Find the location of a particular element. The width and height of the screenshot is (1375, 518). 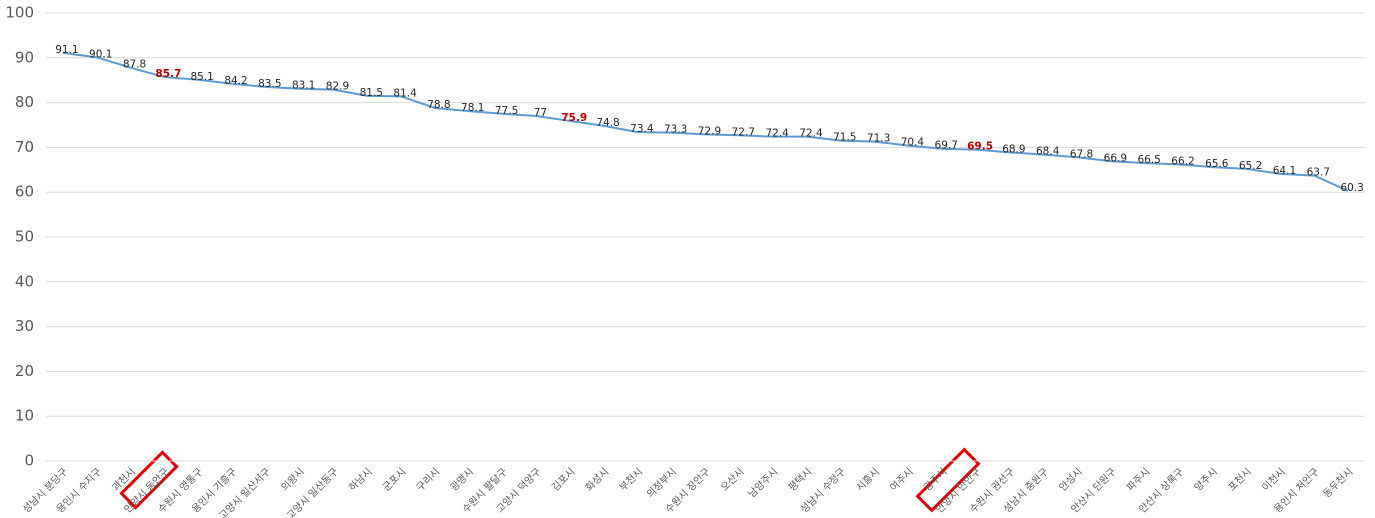

x-tick-label: 군포시 is located at coordinates (394, 480).